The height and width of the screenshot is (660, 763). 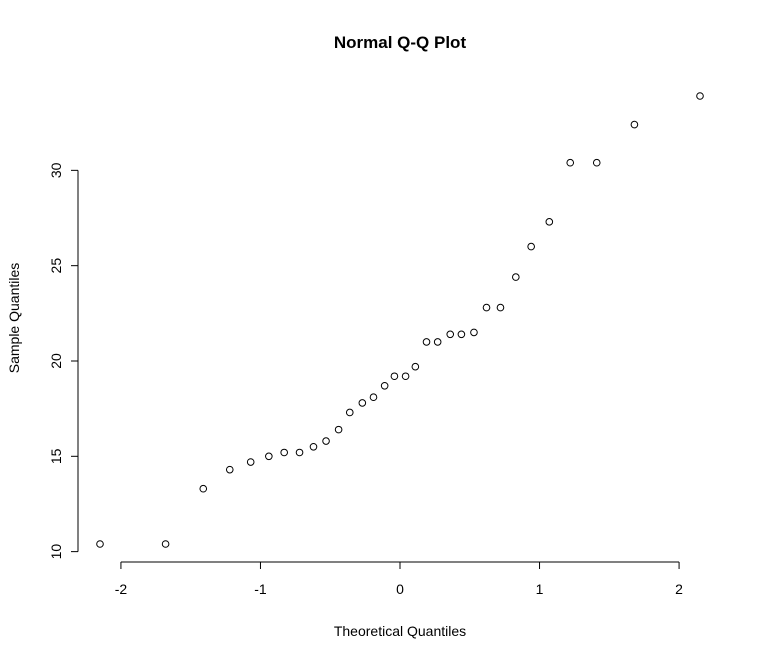 What do you see at coordinates (121, 589) in the screenshot?
I see `x-tick-label: -2` at bounding box center [121, 589].